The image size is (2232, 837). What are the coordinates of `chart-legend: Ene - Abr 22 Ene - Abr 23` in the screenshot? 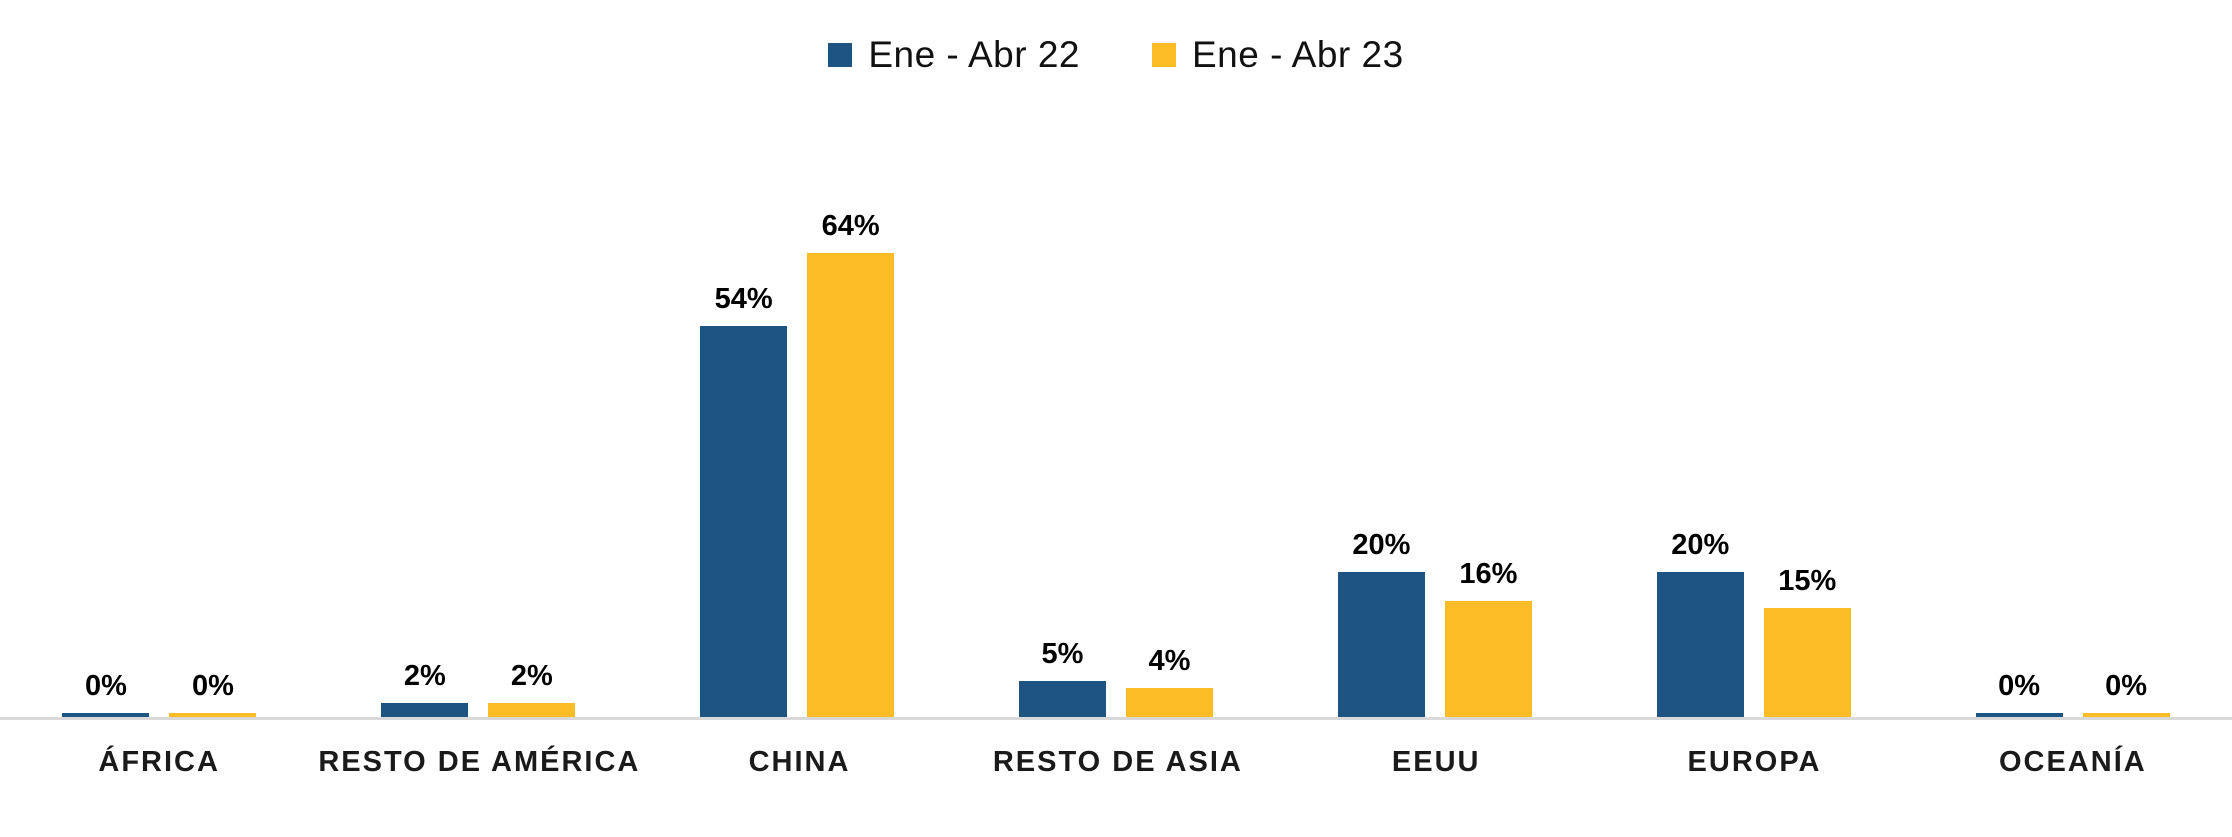 It's located at (1116, 55).